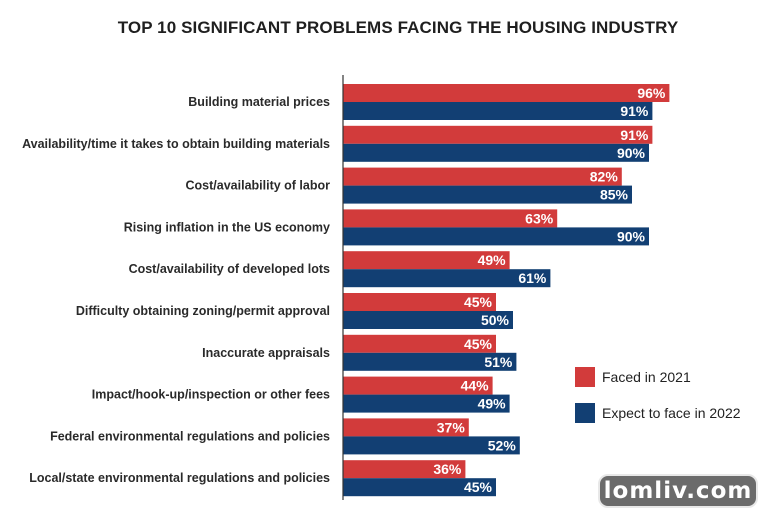 The width and height of the screenshot is (761, 510). I want to click on category-label: Inaccurate appraisals, so click(266, 353).